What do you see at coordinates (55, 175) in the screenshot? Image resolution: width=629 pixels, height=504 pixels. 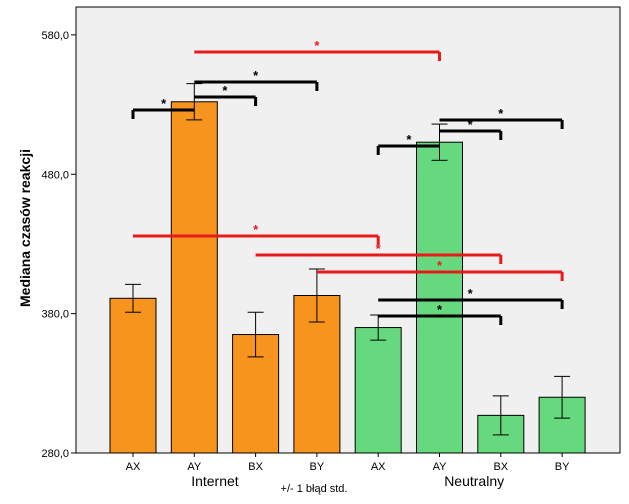 I see `y-tick-label: 480,0` at bounding box center [55, 175].